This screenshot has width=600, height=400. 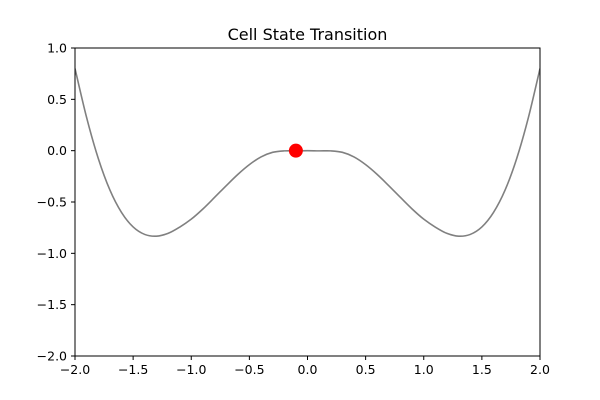 I want to click on y-tick-label-0: −2.0, so click(x=52, y=356).